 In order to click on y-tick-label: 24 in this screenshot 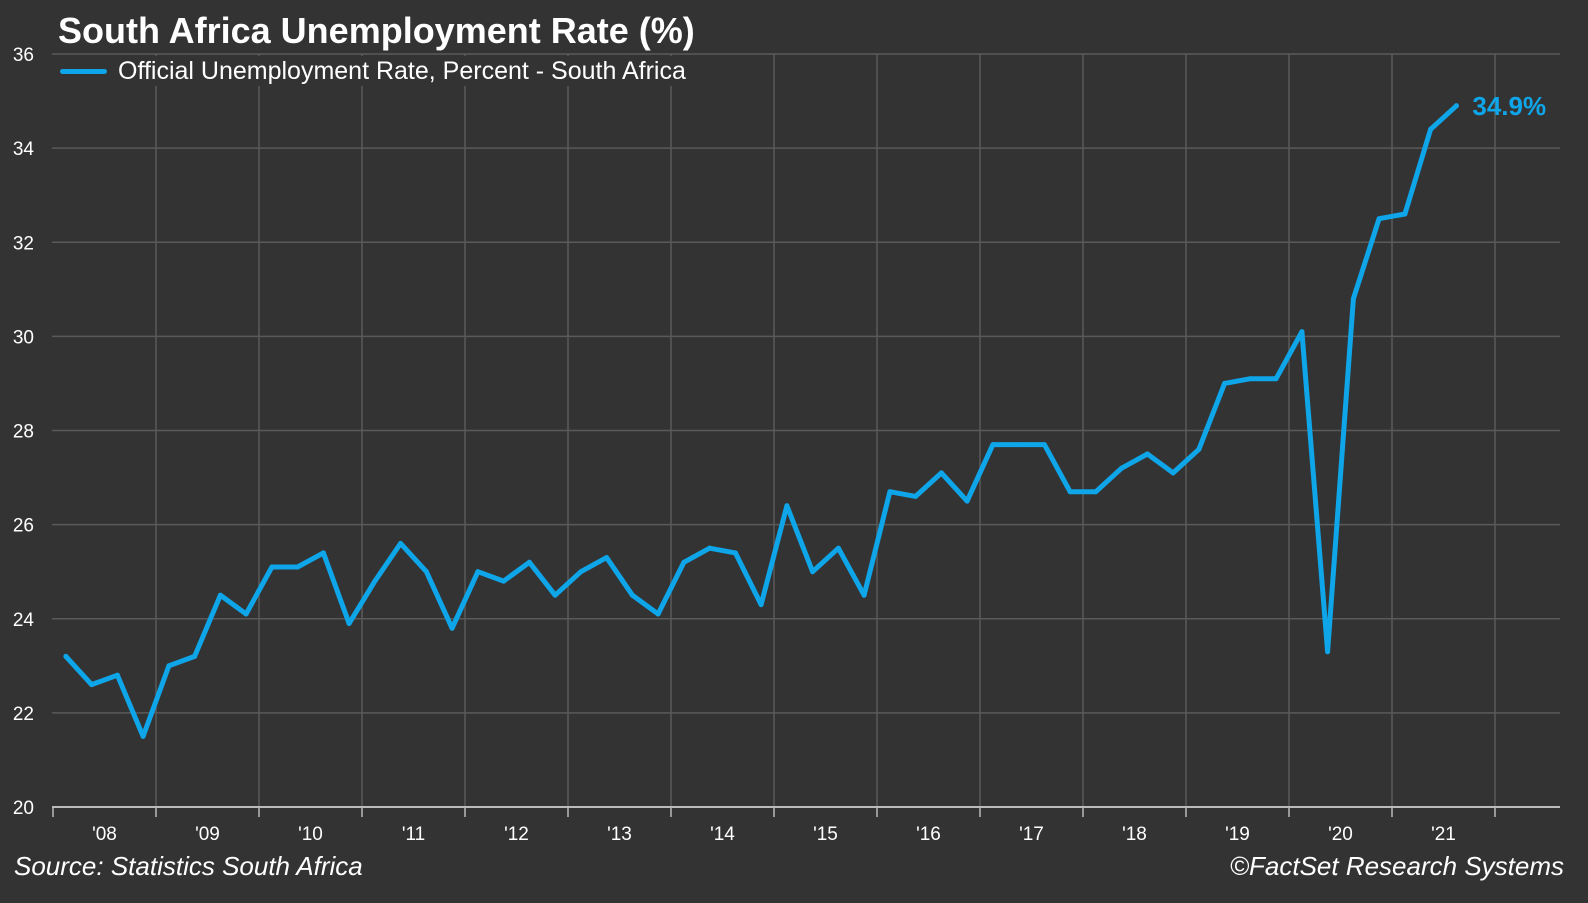, I will do `click(24, 620)`.